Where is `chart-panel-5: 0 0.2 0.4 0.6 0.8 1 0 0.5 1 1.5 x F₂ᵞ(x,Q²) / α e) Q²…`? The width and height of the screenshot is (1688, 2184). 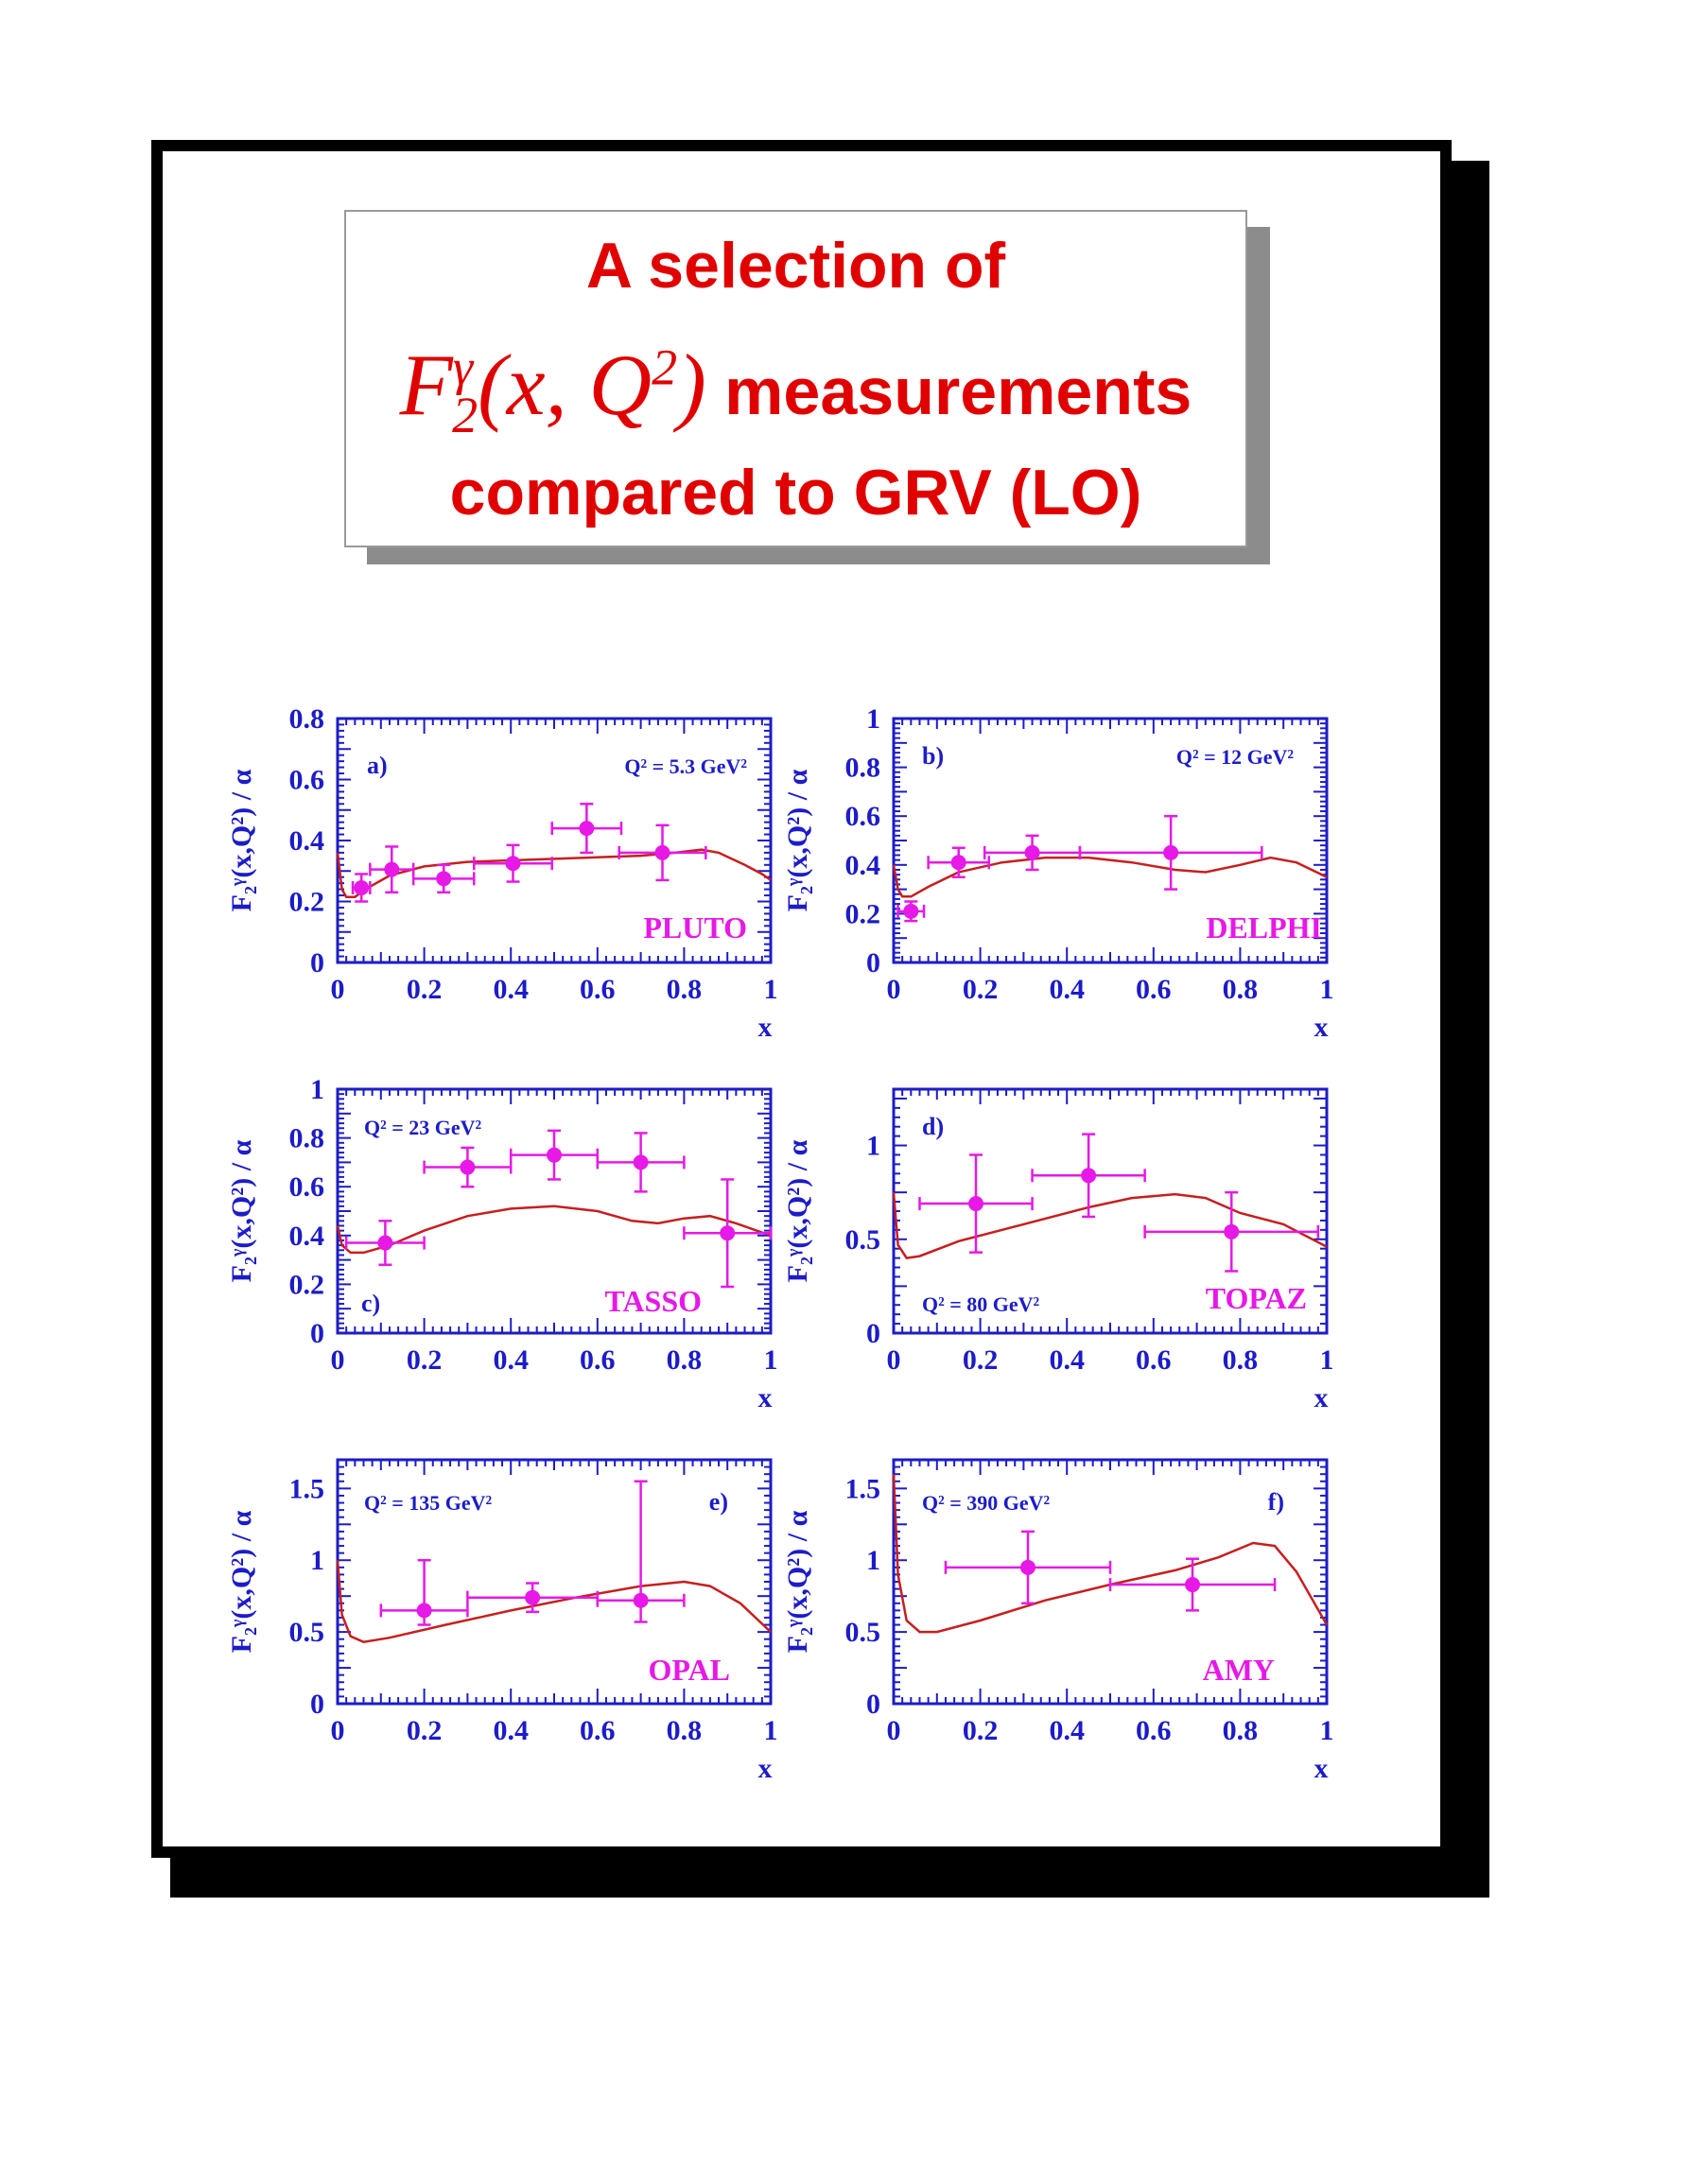 chart-panel-5: 0 0.2 0.4 0.6 0.8 1 0 0.5 1 1.5 x F₂ᵞ(x,Q²) / α e) Q²… is located at coordinates (502, 1621).